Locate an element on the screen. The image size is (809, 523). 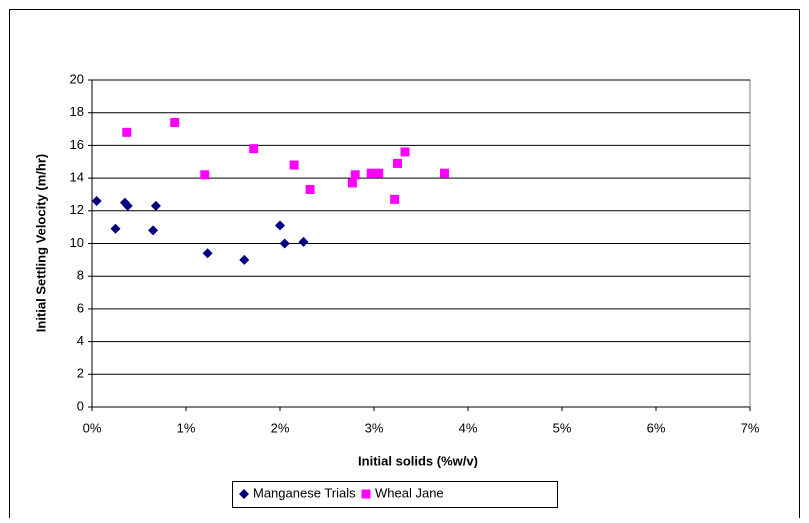
x-tick-label: 6% is located at coordinates (656, 427).